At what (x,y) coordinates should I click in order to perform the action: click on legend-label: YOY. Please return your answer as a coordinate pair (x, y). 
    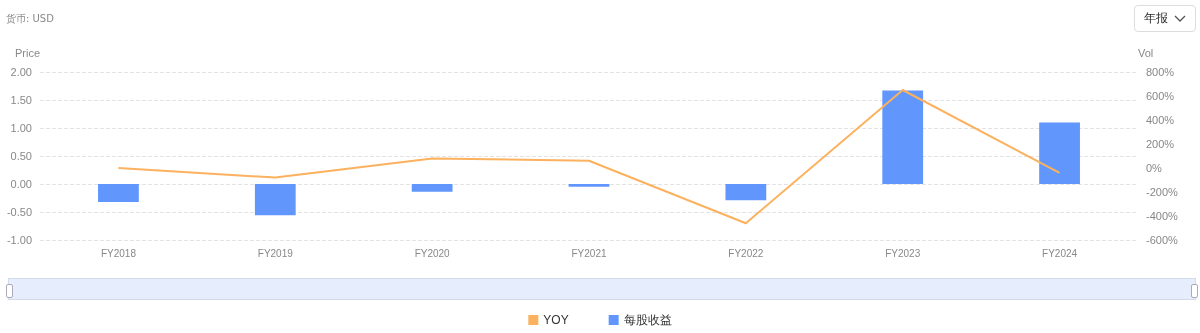
    Looking at the image, I should click on (556, 320).